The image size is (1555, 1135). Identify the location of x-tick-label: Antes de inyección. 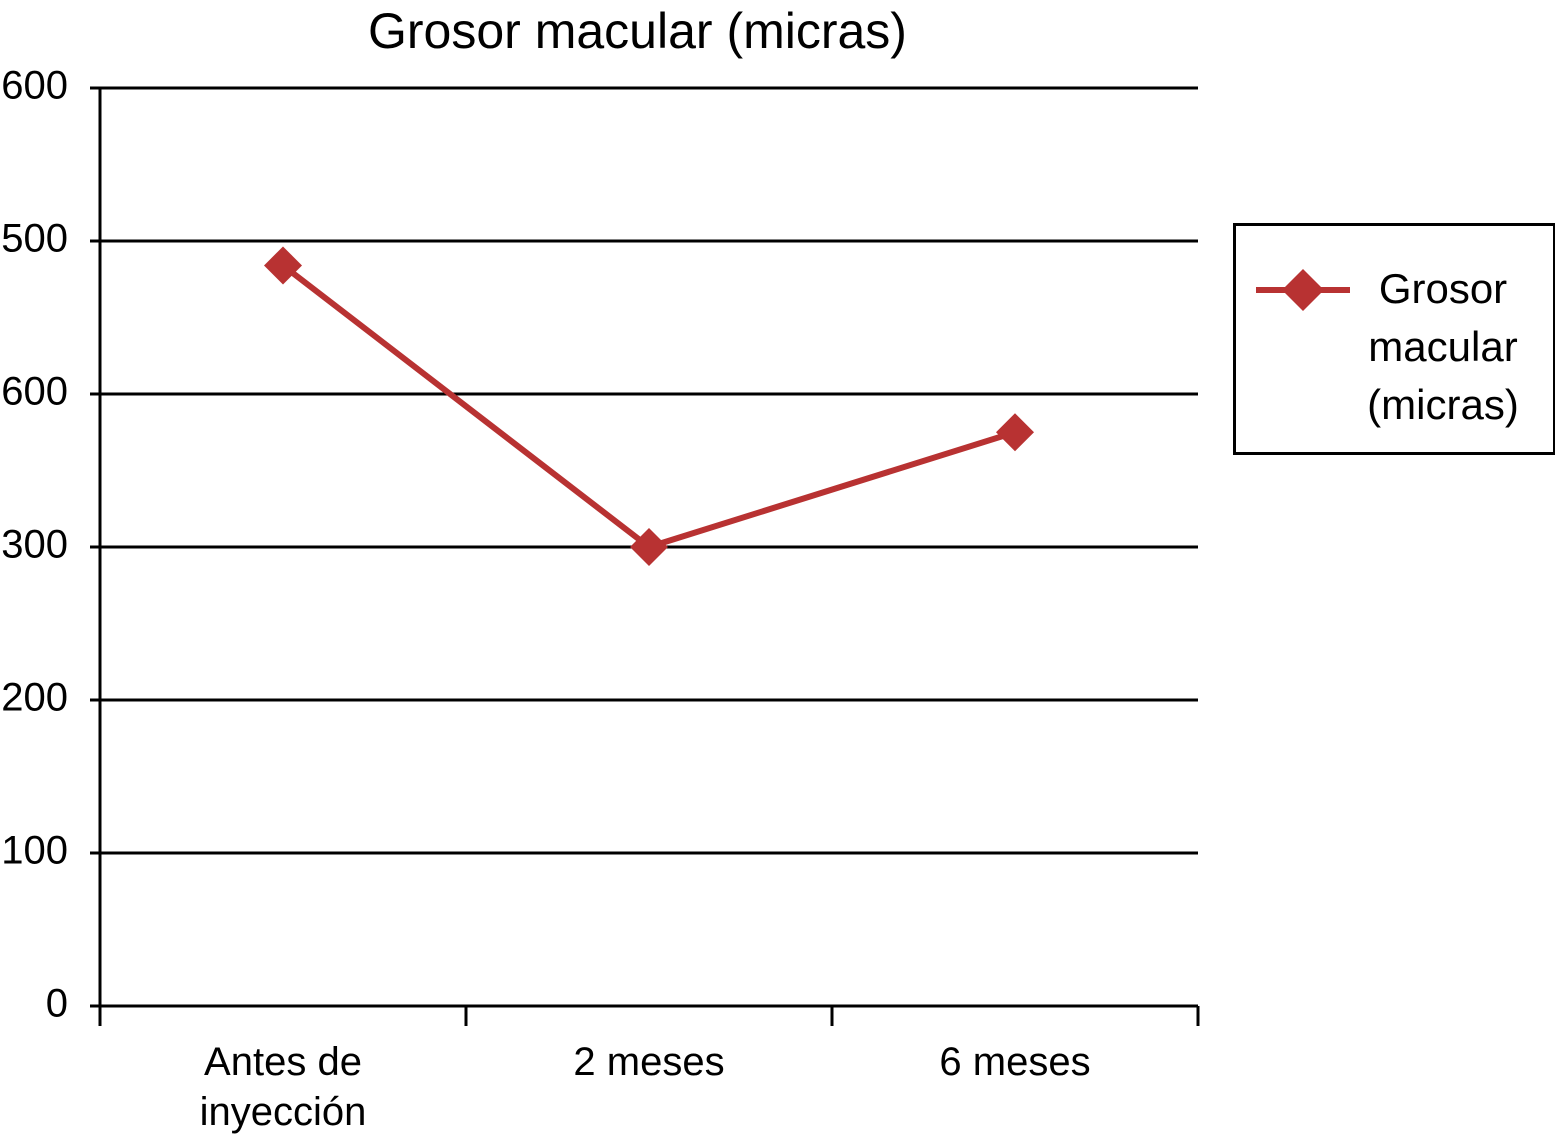
(283, 1087).